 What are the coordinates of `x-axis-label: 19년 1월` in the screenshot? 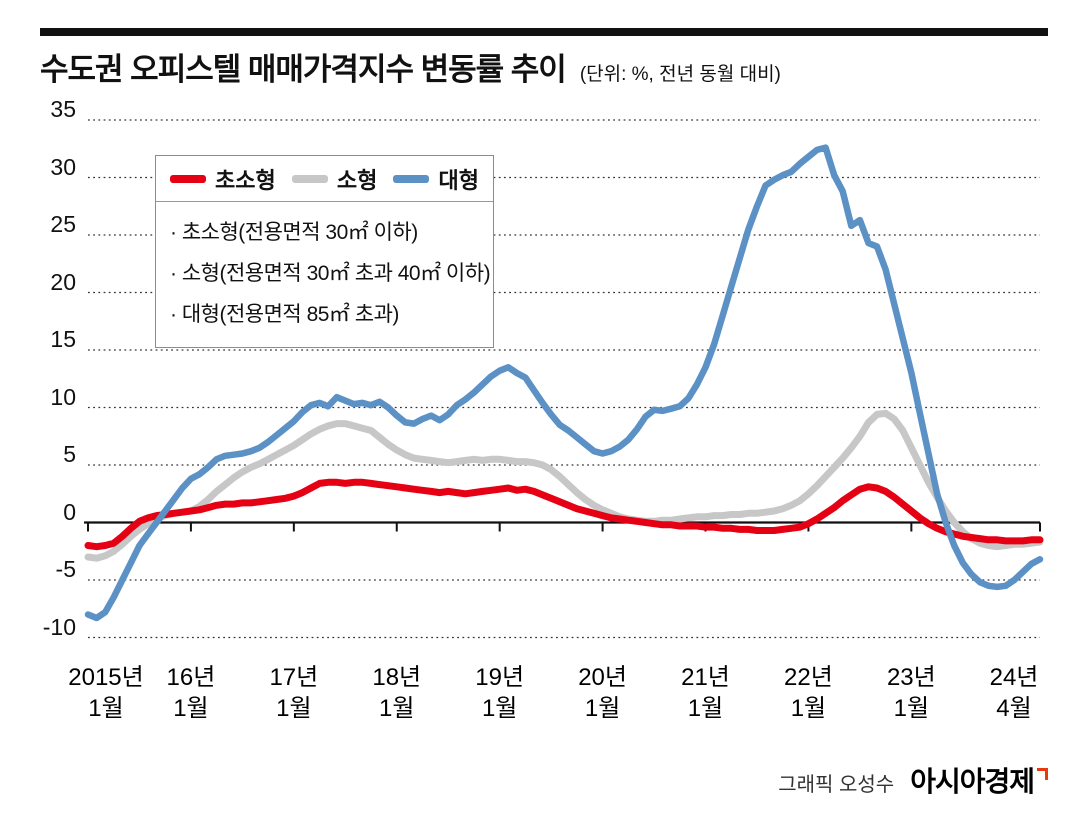 It's located at (500, 693).